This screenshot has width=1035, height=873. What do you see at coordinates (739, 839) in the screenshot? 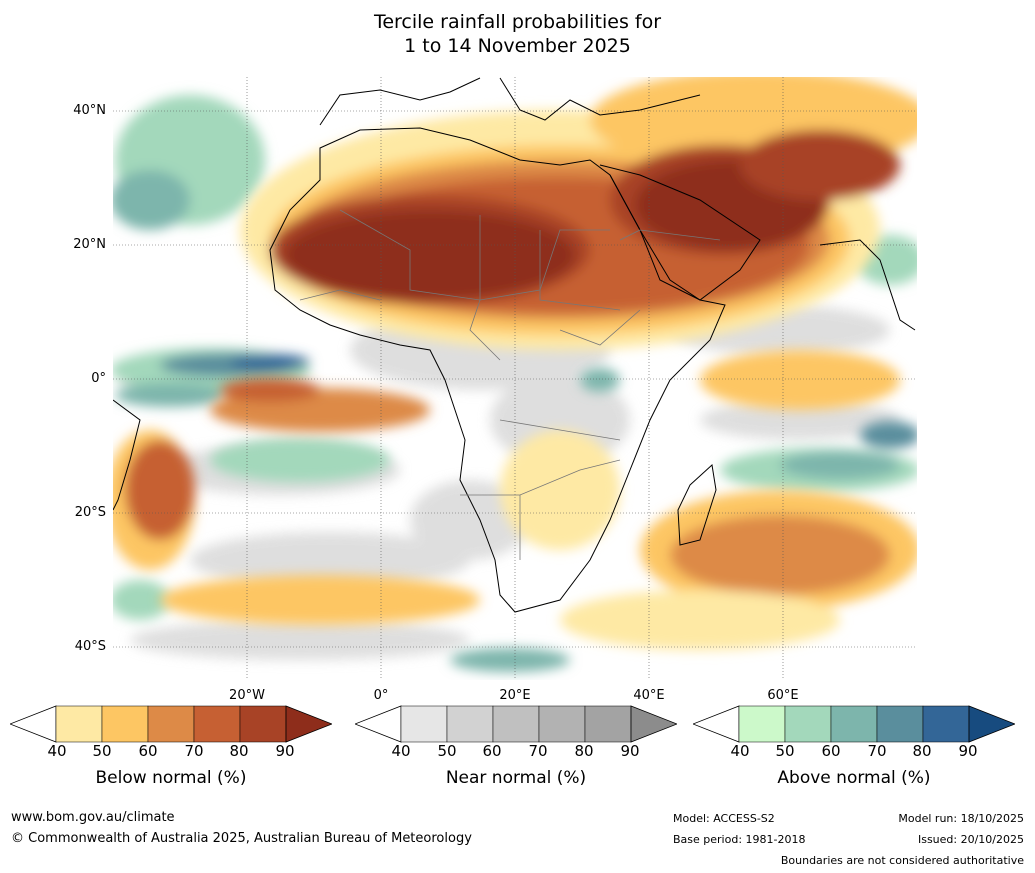
I see `base-period-text: Base period: 1981-2018` at bounding box center [739, 839].